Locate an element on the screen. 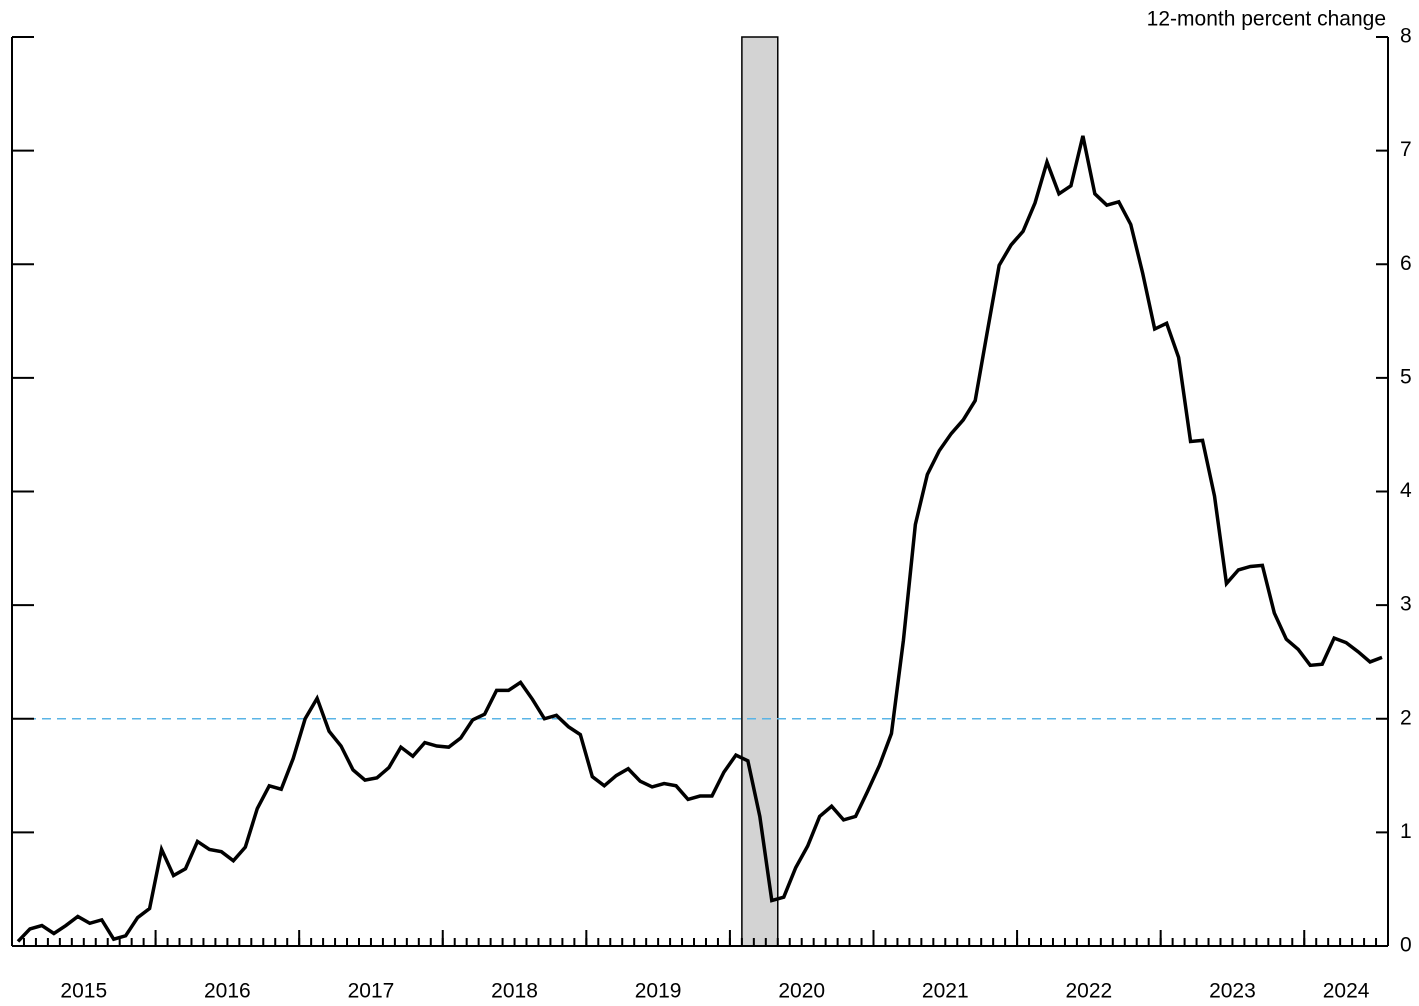 The image size is (1419, 1006). x-tick-label: 2021 is located at coordinates (945, 991).